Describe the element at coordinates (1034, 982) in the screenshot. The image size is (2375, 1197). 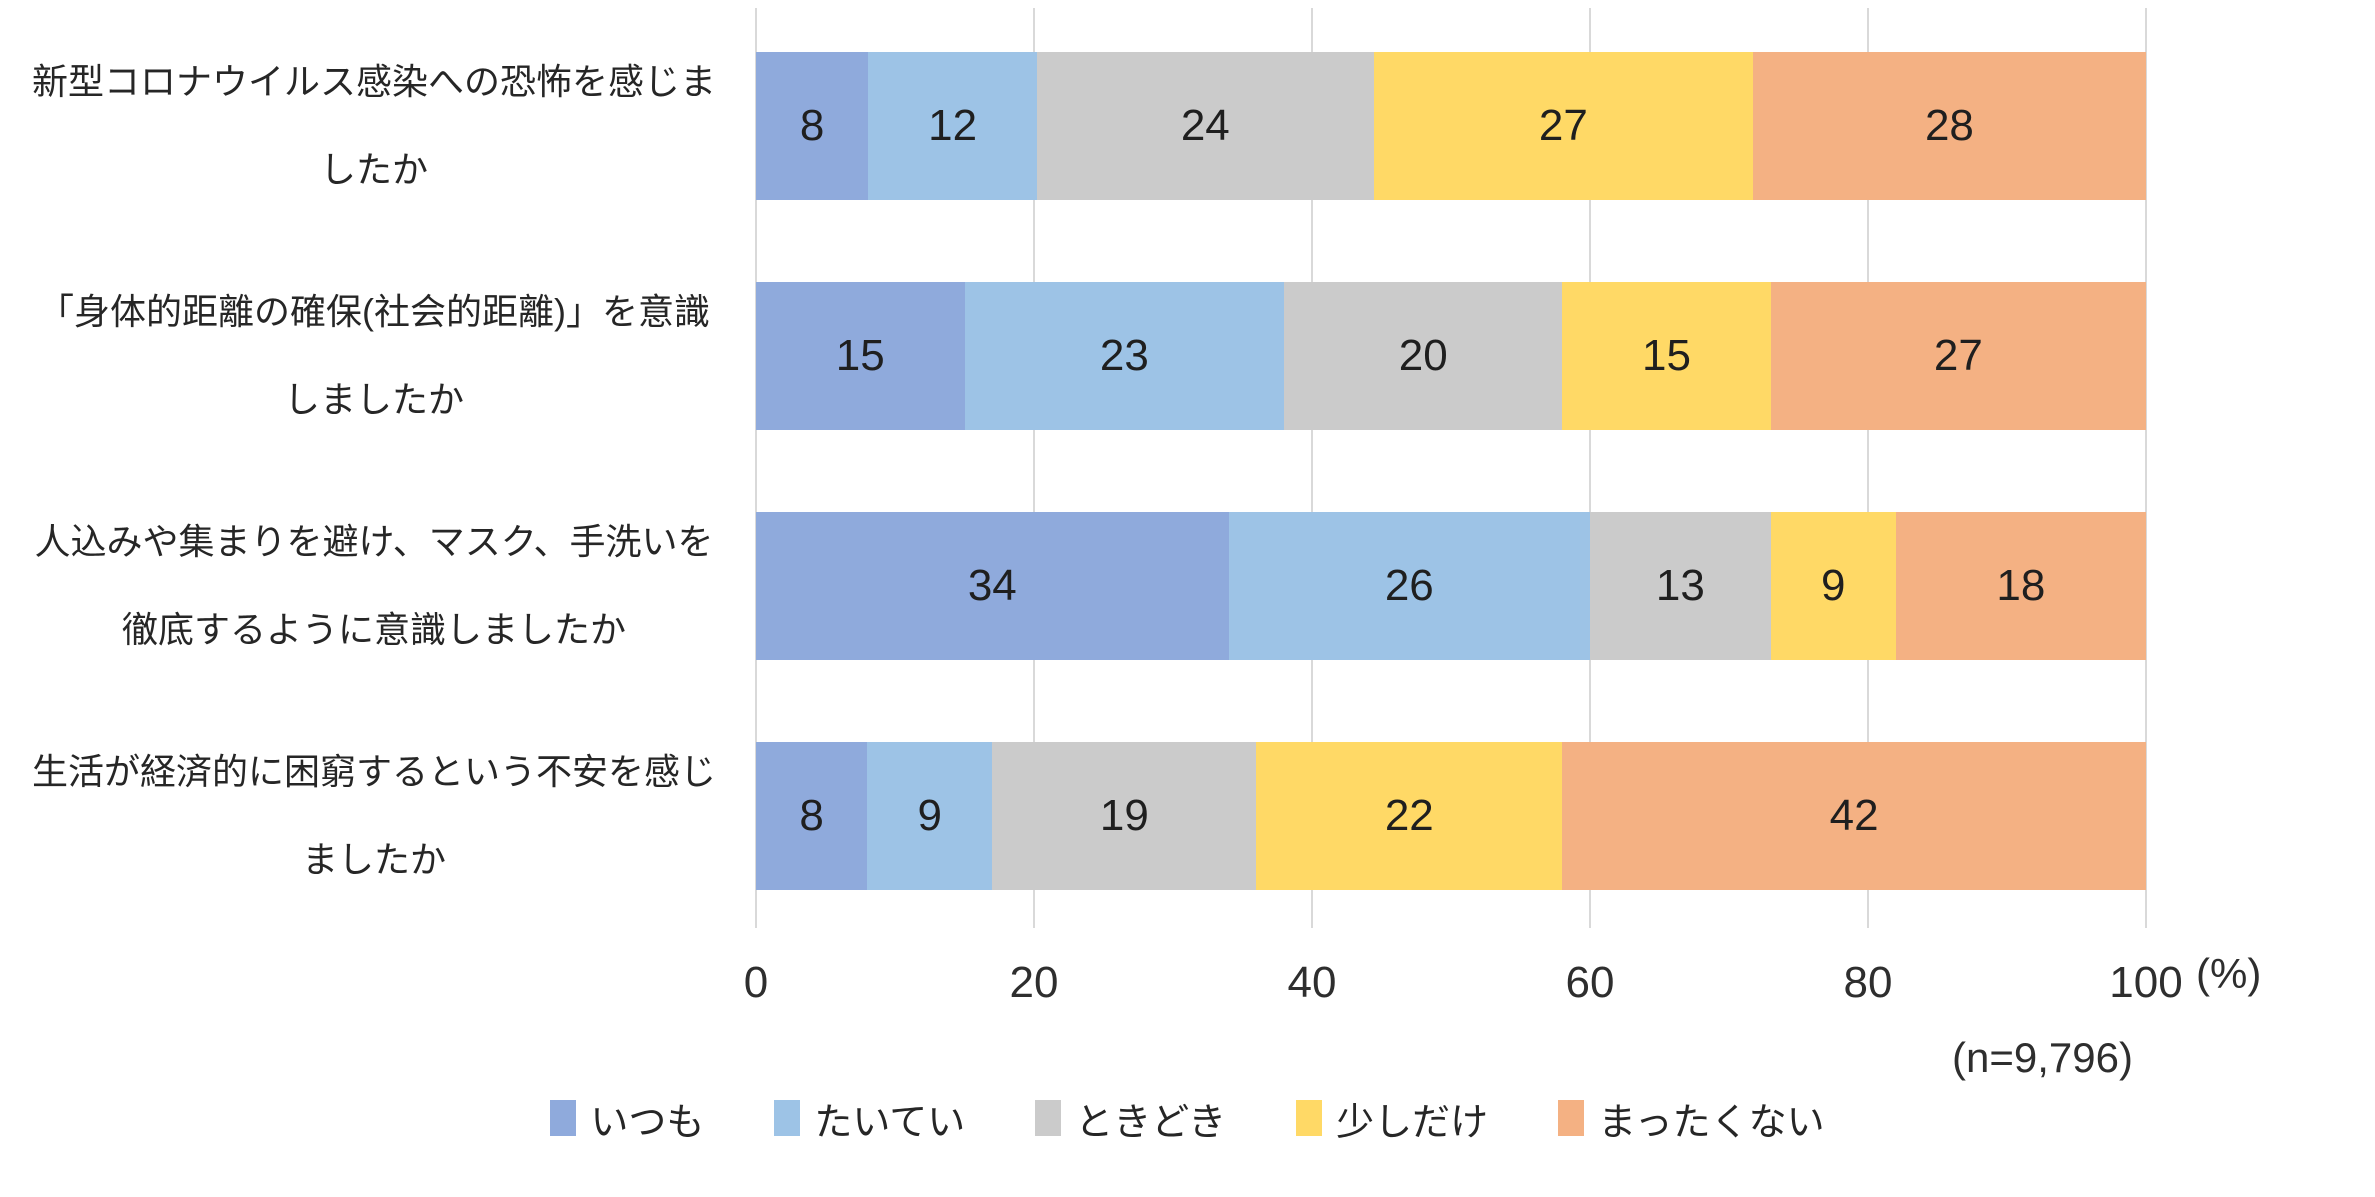
I see `x-axis-tick-label: 20` at that location.